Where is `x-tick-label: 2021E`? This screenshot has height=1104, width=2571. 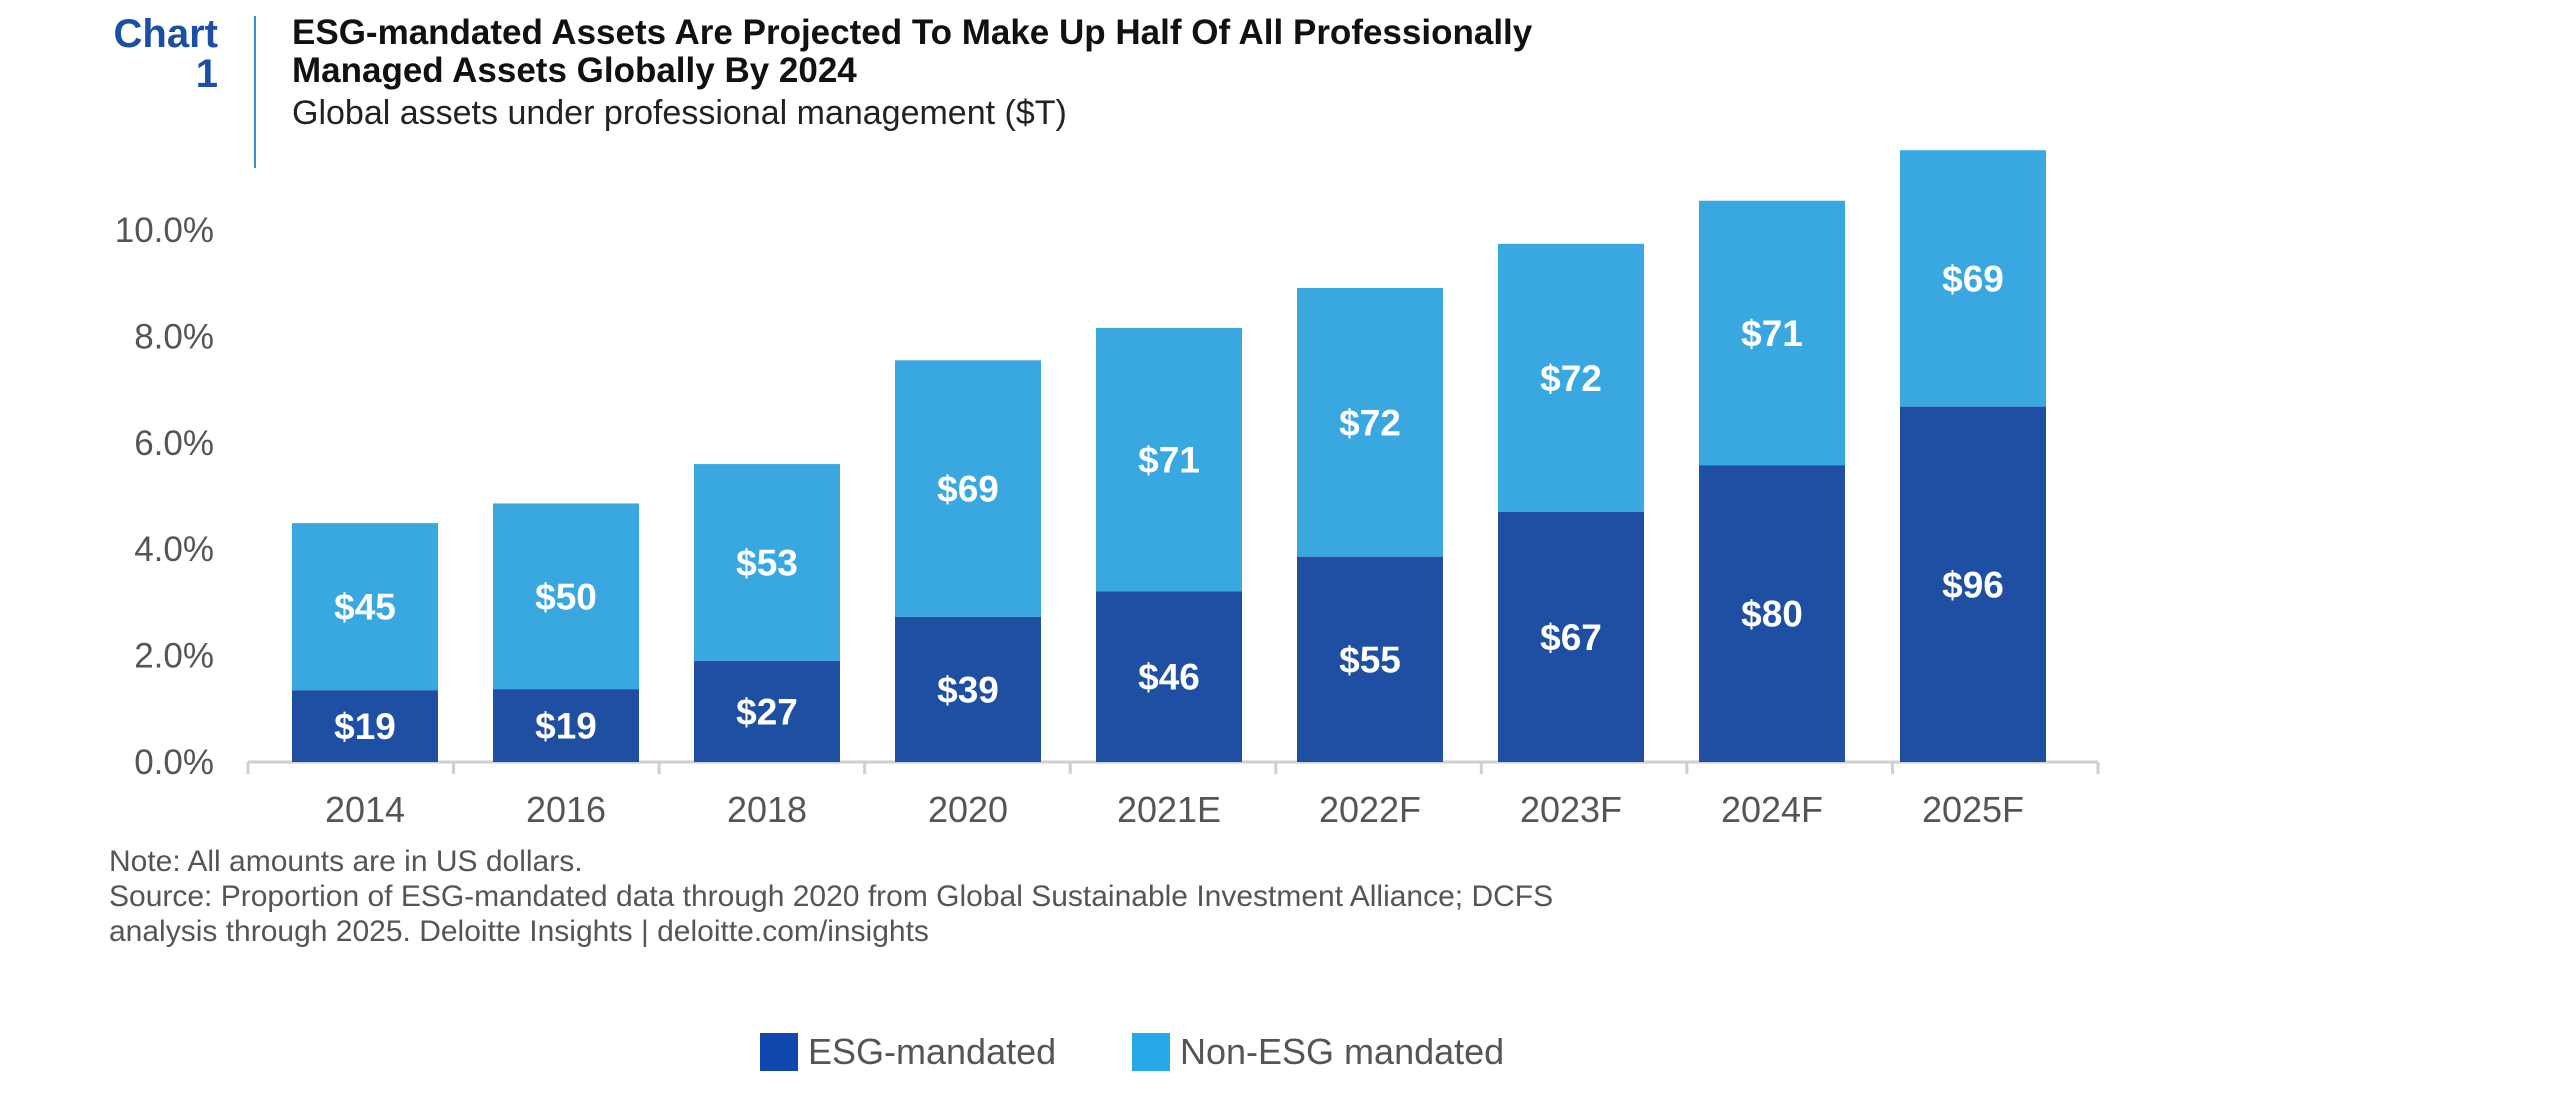
x-tick-label: 2021E is located at coordinates (1169, 809).